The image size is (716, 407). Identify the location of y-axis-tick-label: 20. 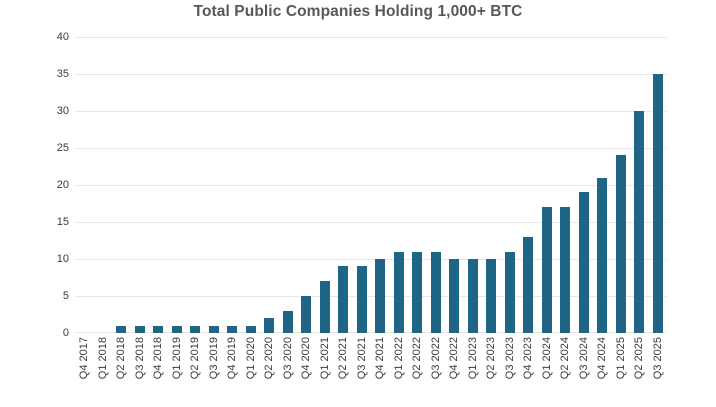
(62, 185).